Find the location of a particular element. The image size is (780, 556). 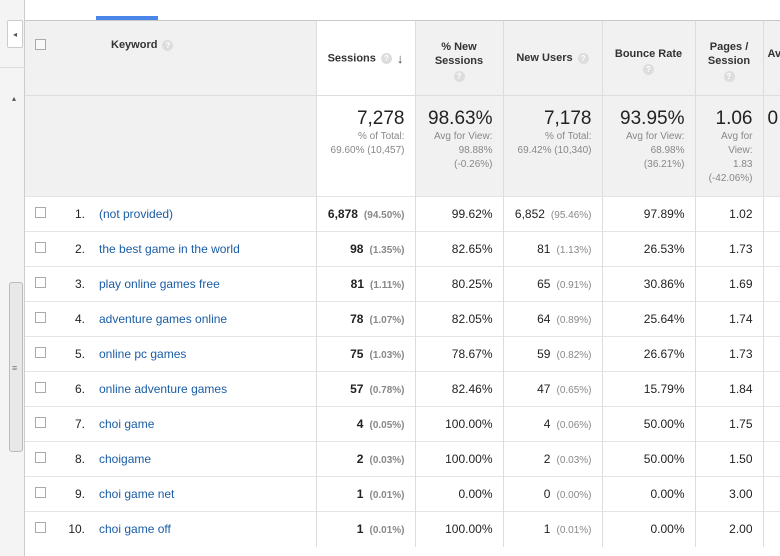

new-users-value: 2 is located at coordinates (547, 459).